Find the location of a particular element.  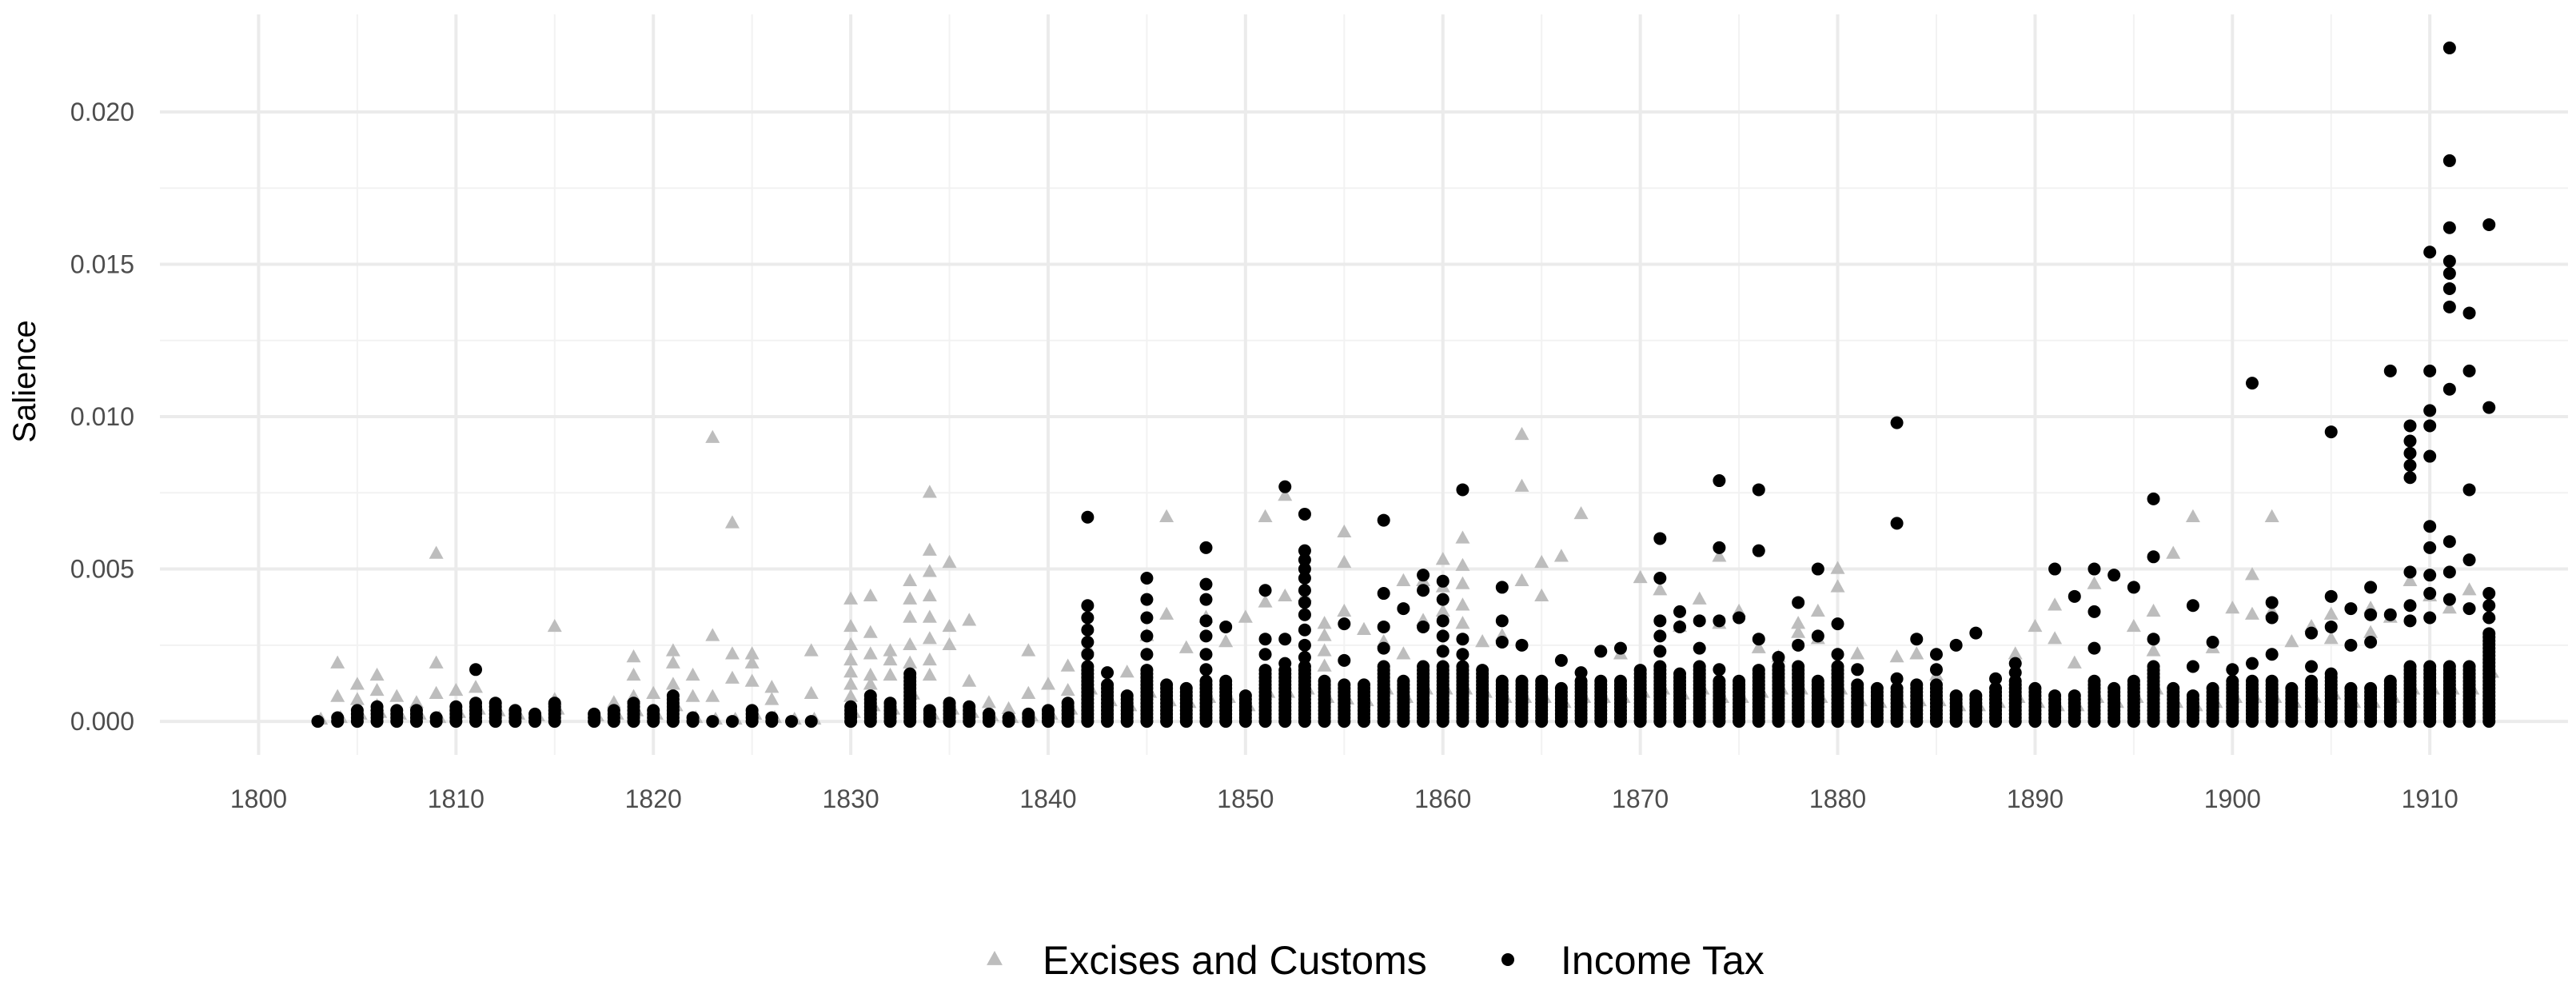

y-axis-title: Salience is located at coordinates (24, 381).